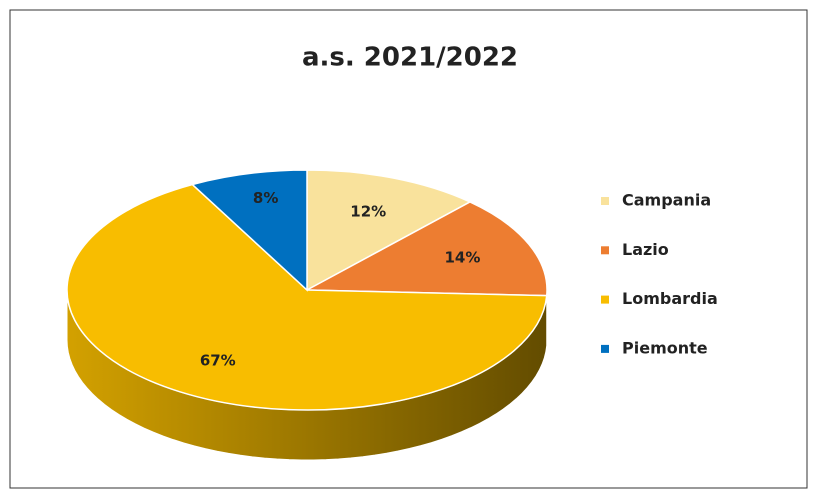  What do you see at coordinates (218, 361) in the screenshot?
I see `data-label: 67%` at bounding box center [218, 361].